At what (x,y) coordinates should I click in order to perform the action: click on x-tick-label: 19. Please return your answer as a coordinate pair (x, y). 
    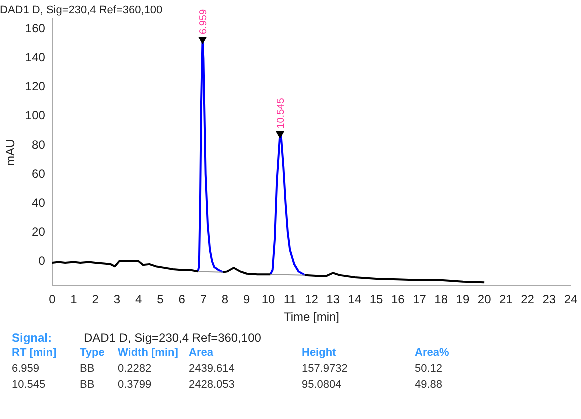
    Looking at the image, I should click on (463, 299).